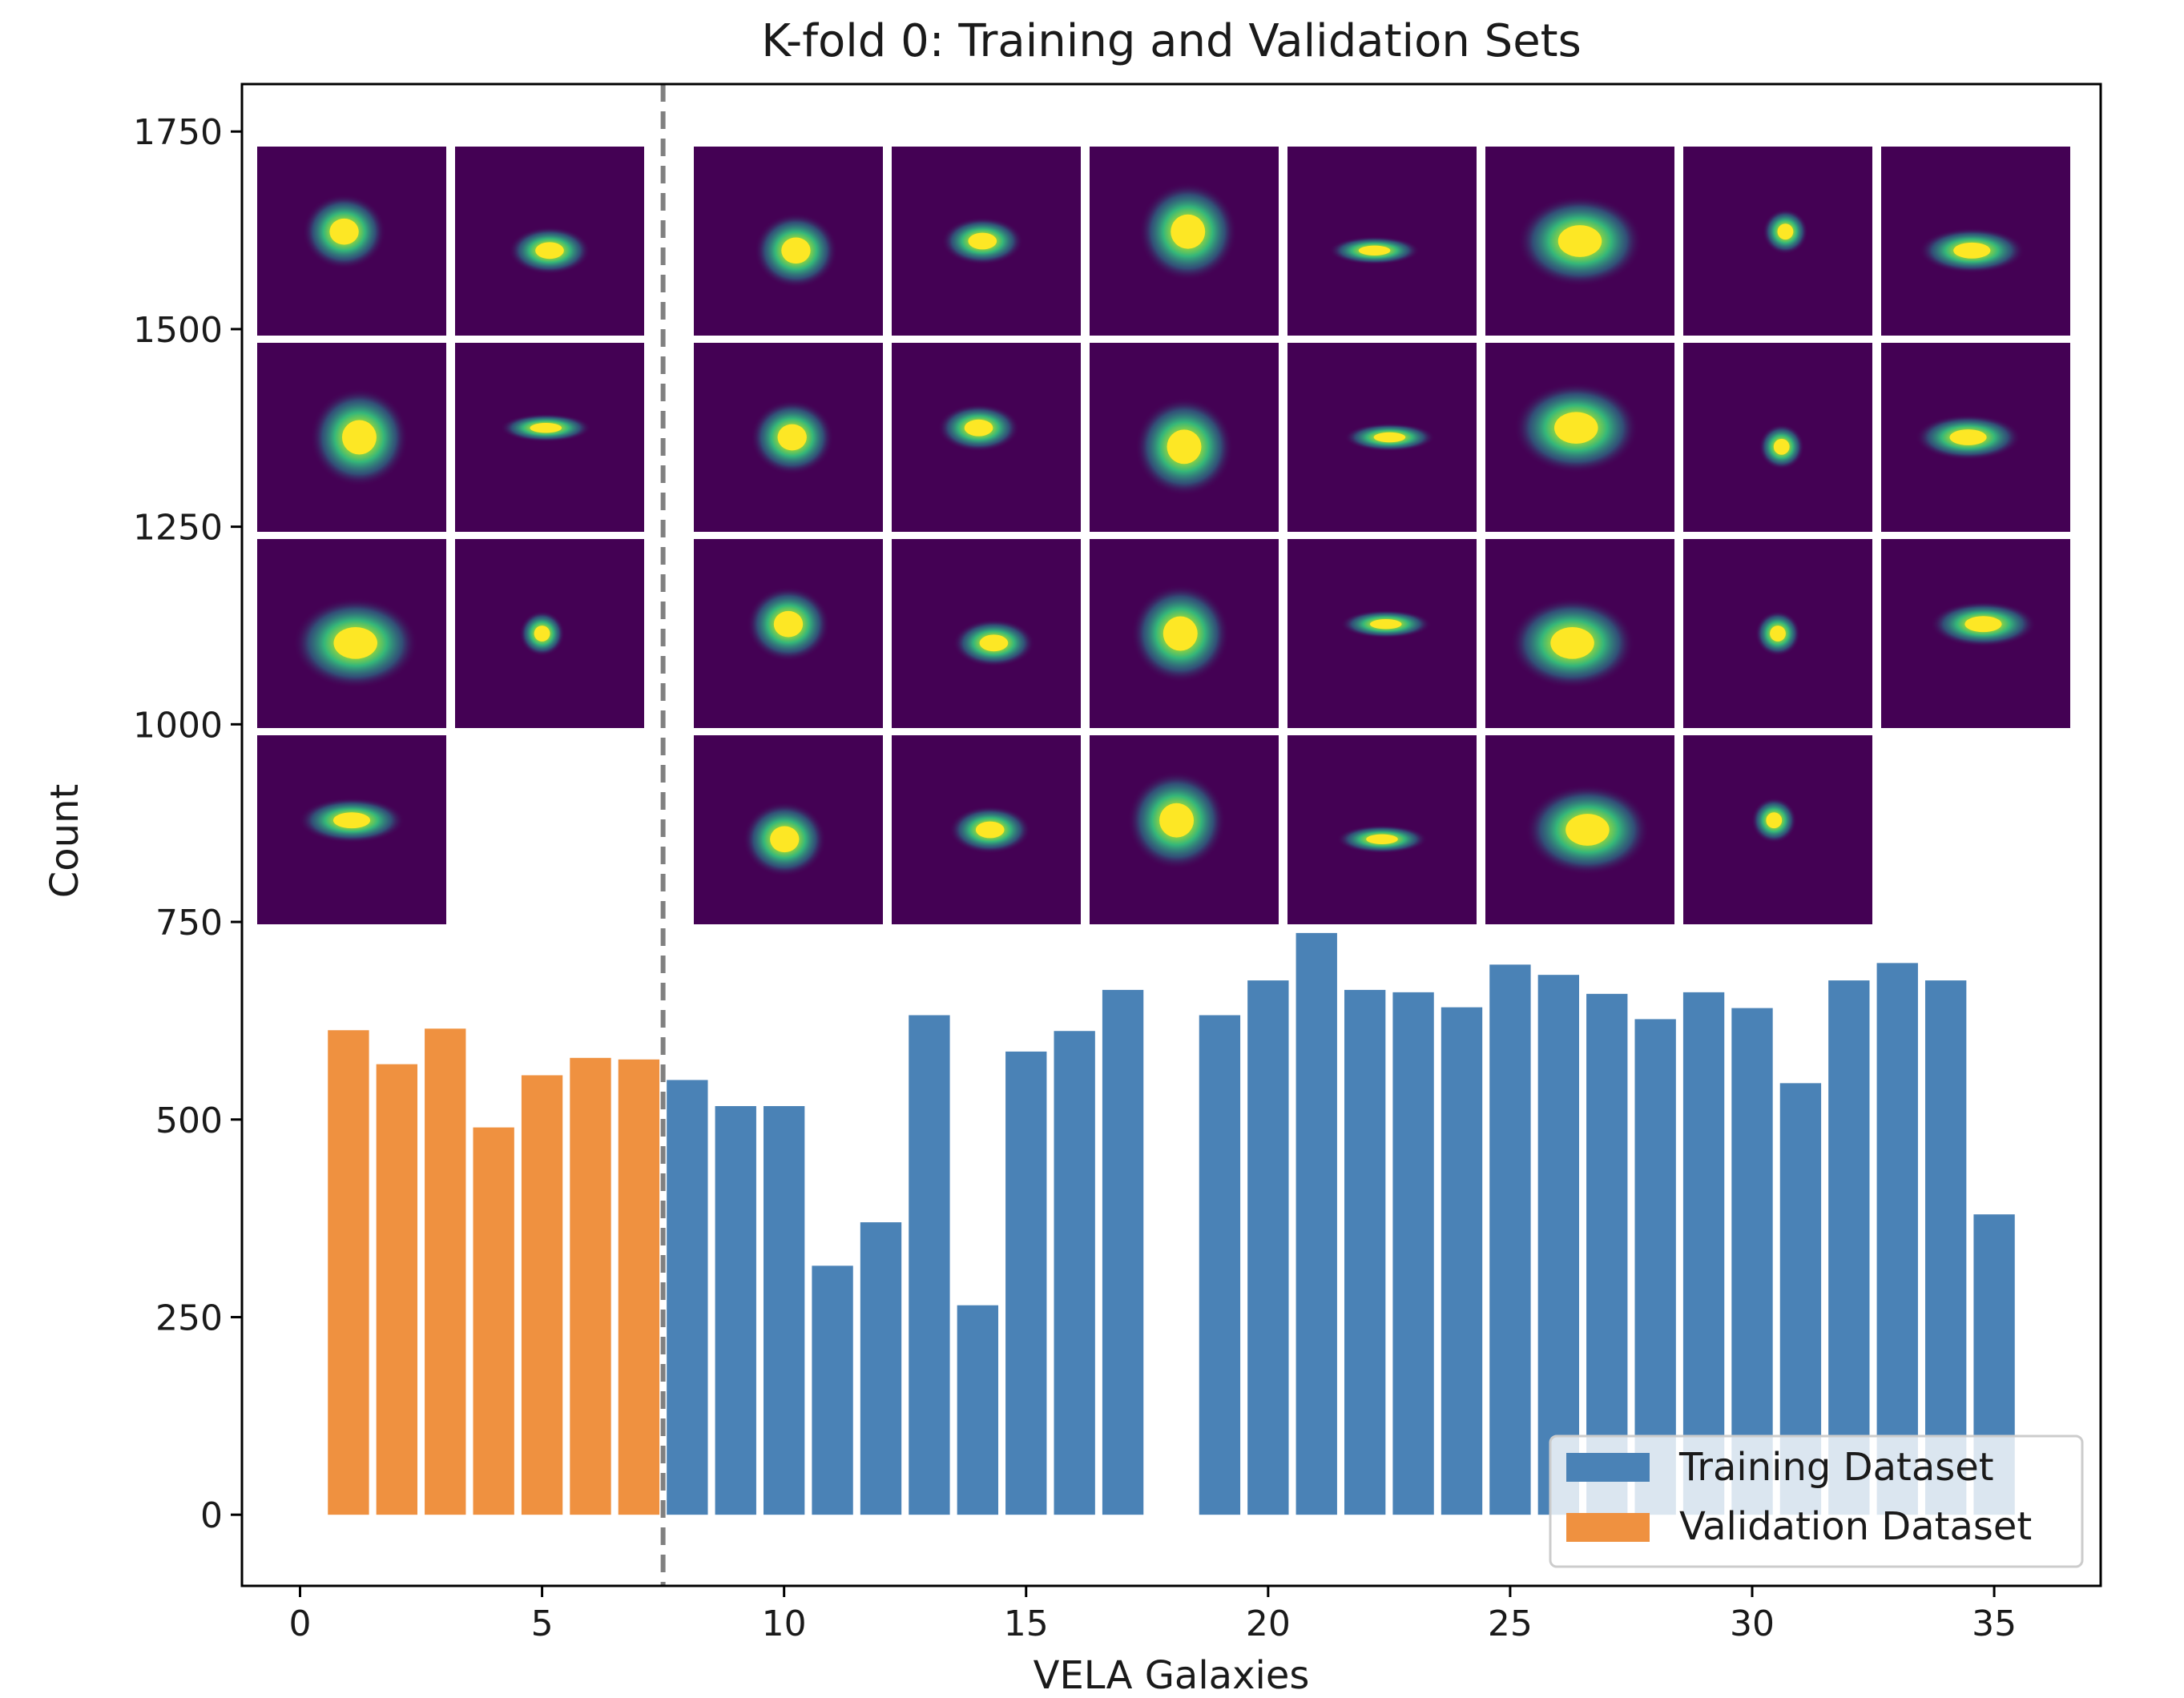 This screenshot has width=2184, height=1698. I want to click on x-tick-label: 30, so click(1752, 1623).